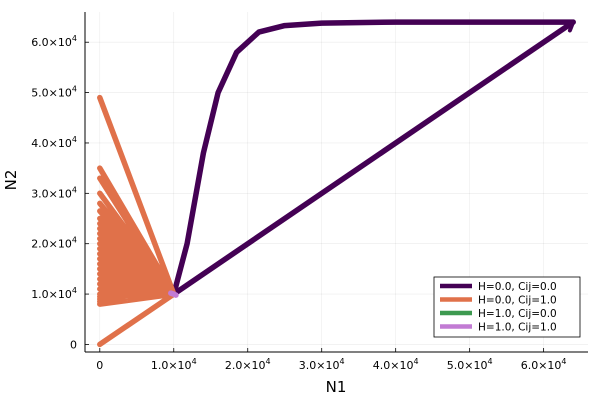 The height and width of the screenshot is (400, 600). Describe the element at coordinates (174, 364) in the screenshot. I see `x-tick-label: 1.0×10⁴` at that location.